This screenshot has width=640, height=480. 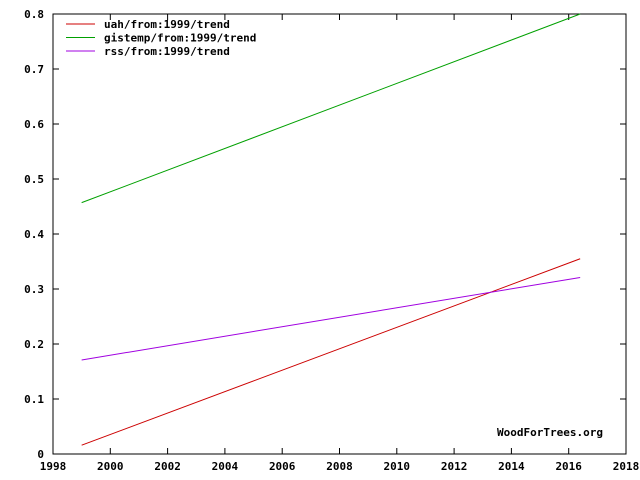 What do you see at coordinates (110, 466) in the screenshot?
I see `x-tick-label: 2000` at bounding box center [110, 466].